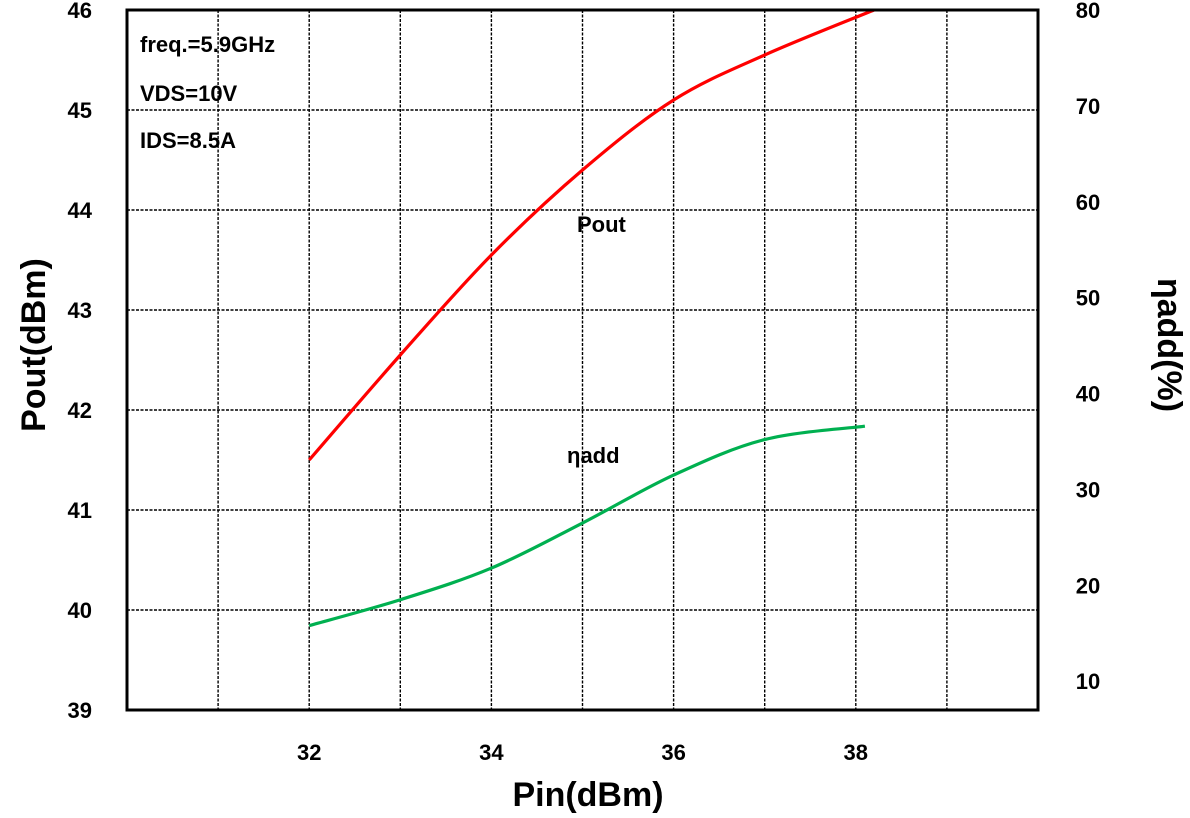 This screenshot has height=818, width=1190. What do you see at coordinates (491, 752) in the screenshot?
I see `x-tick-label: 34` at bounding box center [491, 752].